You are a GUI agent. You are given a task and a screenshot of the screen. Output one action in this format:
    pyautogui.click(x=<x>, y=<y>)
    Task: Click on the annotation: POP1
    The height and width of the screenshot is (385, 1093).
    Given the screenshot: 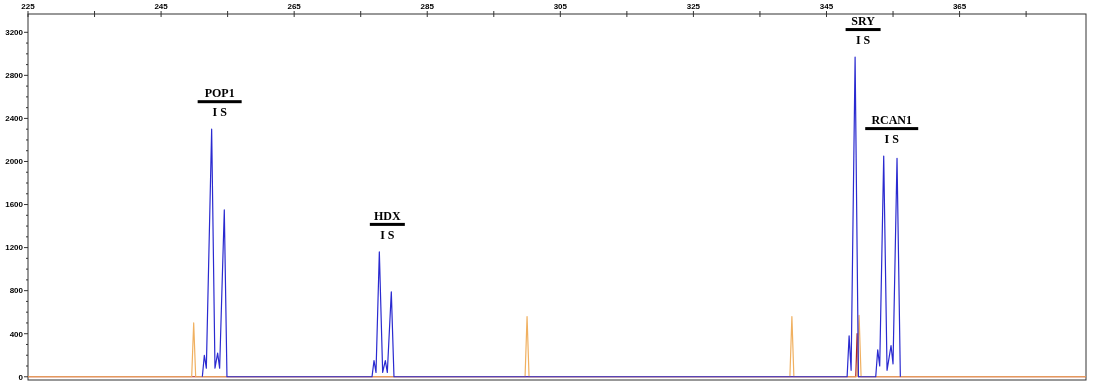 What is the action you would take?
    pyautogui.click(x=219, y=93)
    